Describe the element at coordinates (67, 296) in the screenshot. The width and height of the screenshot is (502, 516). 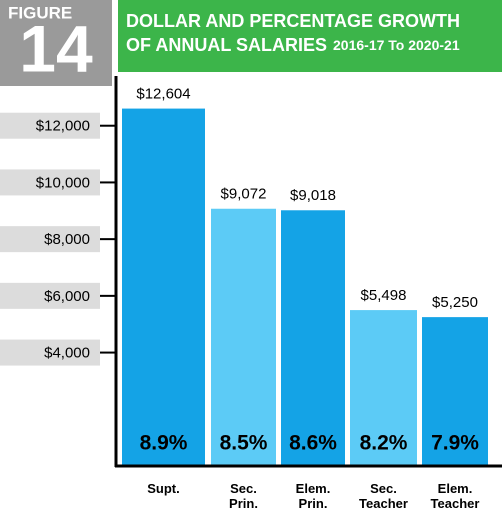
I see `y-tick-label: $6,000` at that location.